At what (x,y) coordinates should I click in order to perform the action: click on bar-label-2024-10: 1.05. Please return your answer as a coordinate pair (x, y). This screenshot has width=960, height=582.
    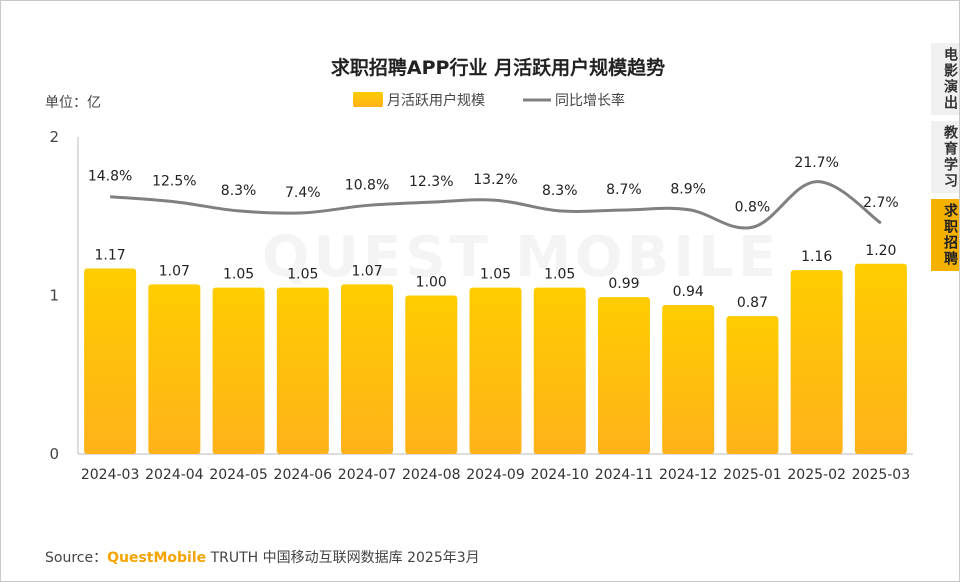
    Looking at the image, I should click on (559, 275).